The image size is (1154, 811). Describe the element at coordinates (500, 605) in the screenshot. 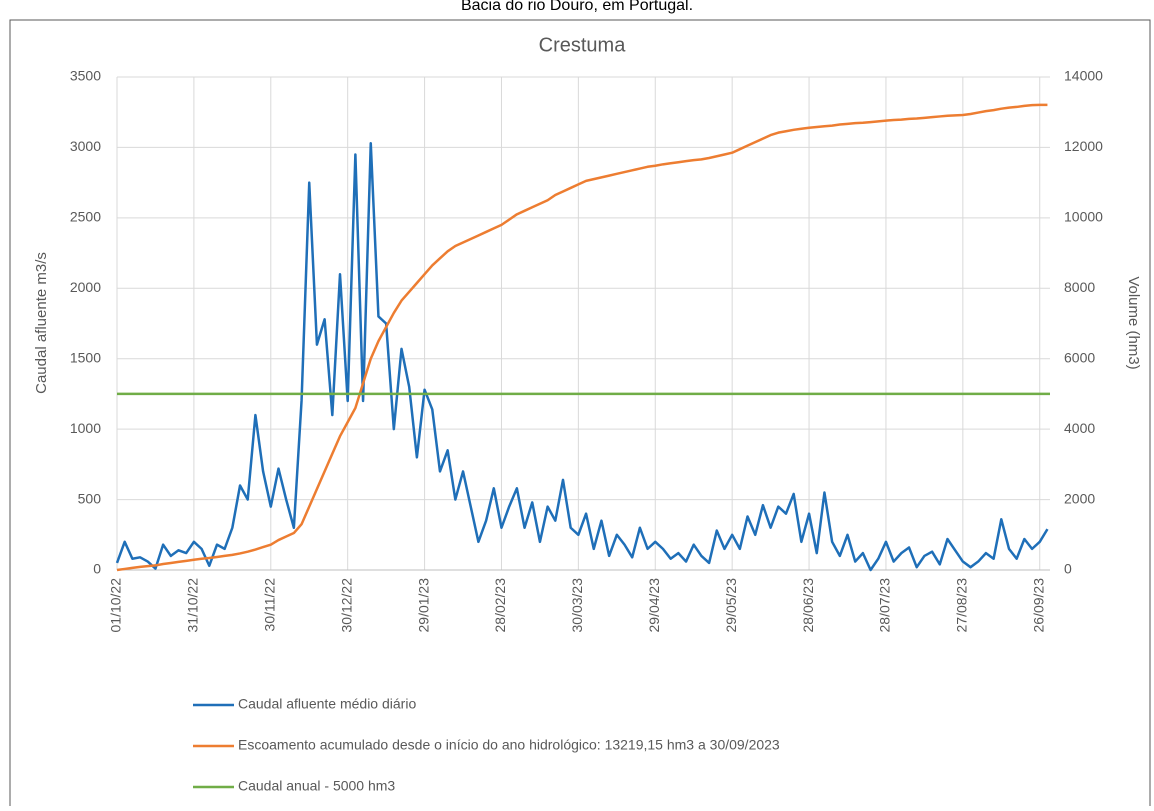

I see `x-tick-label: 28/02/23` at that location.